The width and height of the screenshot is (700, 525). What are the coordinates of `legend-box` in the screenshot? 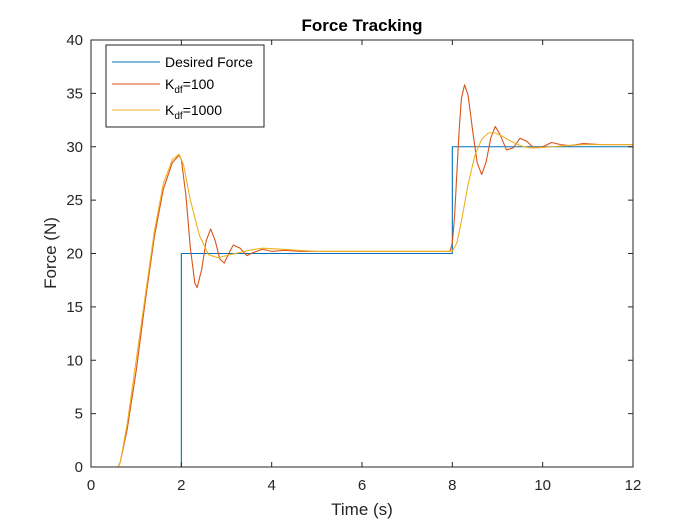 It's located at (185, 86).